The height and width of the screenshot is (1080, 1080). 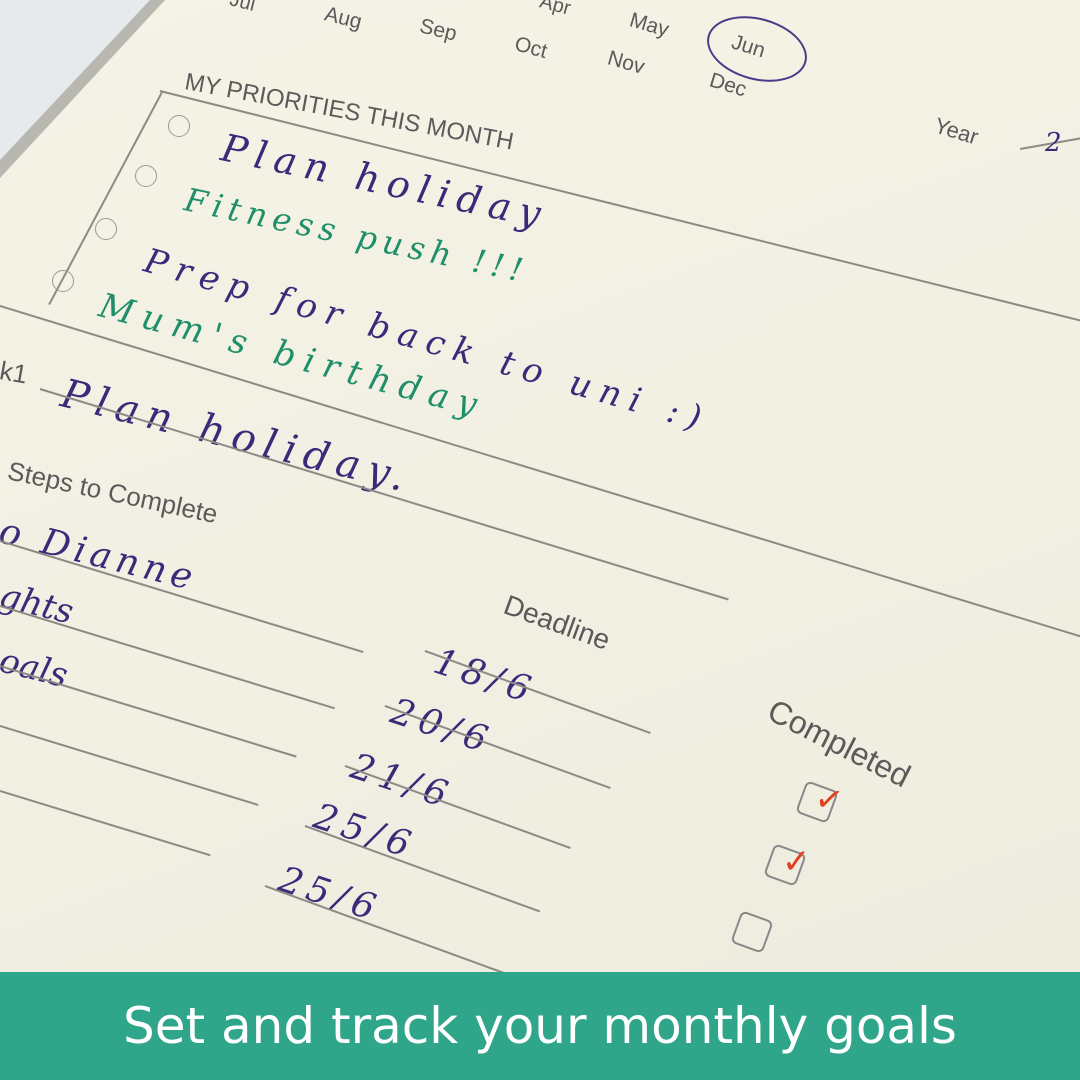 I want to click on caption-text: Set and track your monthly goals, so click(x=540, y=1026).